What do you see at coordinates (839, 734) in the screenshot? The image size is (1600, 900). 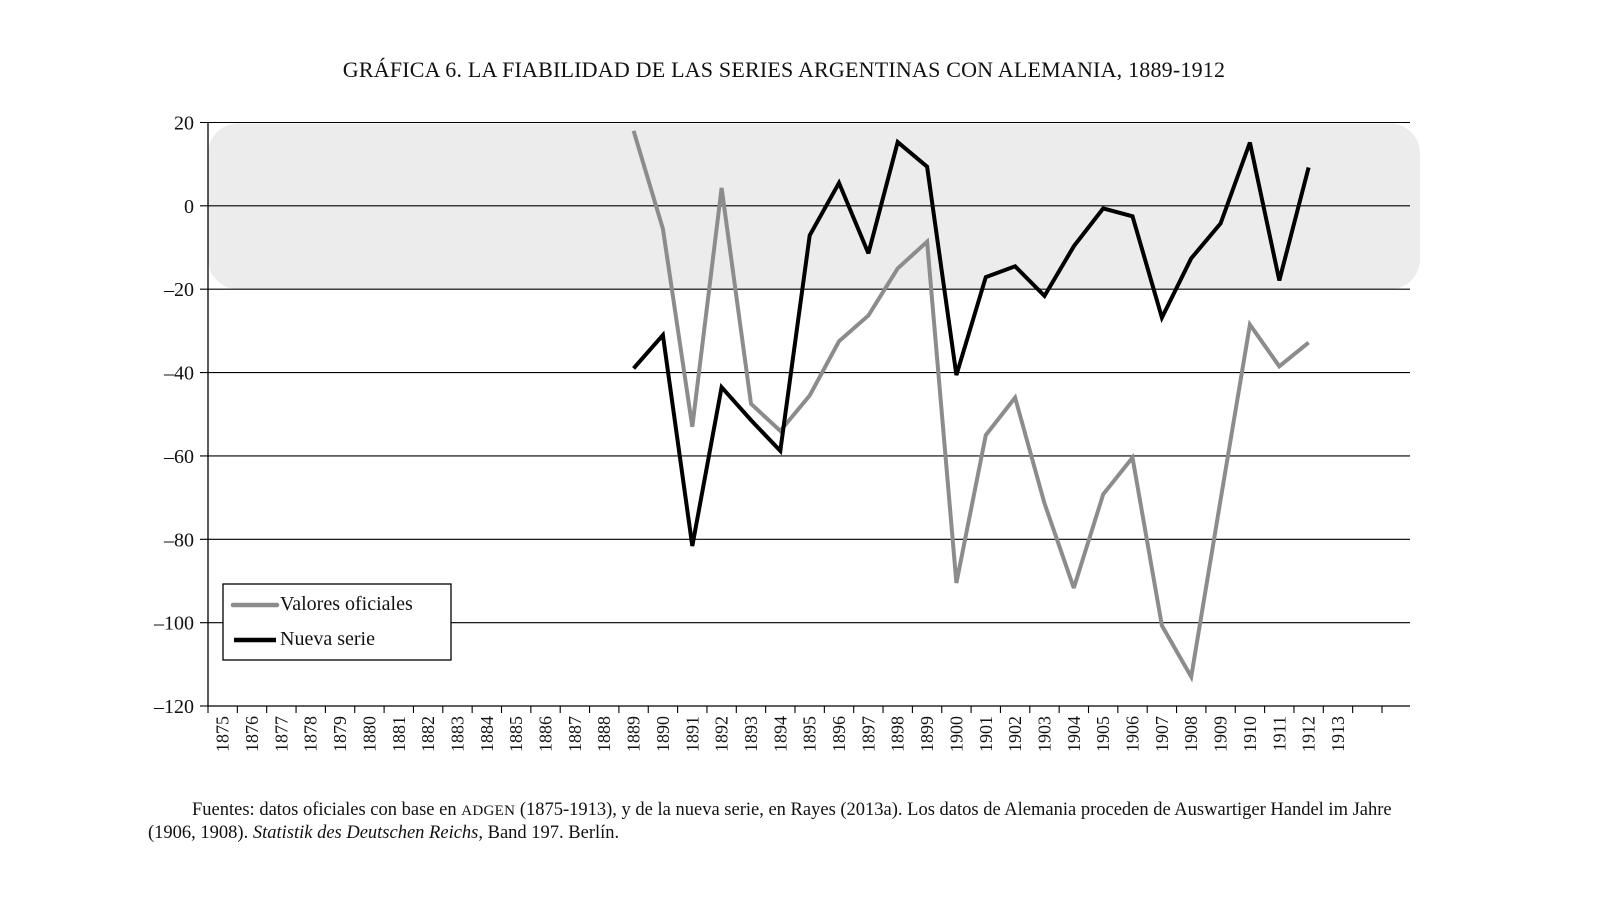 I see `x-tick-label: 1896` at bounding box center [839, 734].